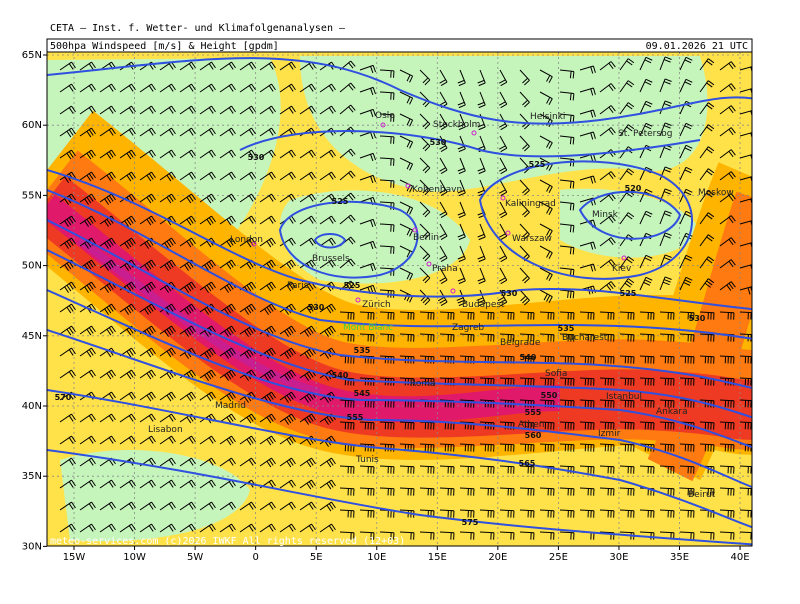  I want to click on lon-label: 30E, so click(618, 557).